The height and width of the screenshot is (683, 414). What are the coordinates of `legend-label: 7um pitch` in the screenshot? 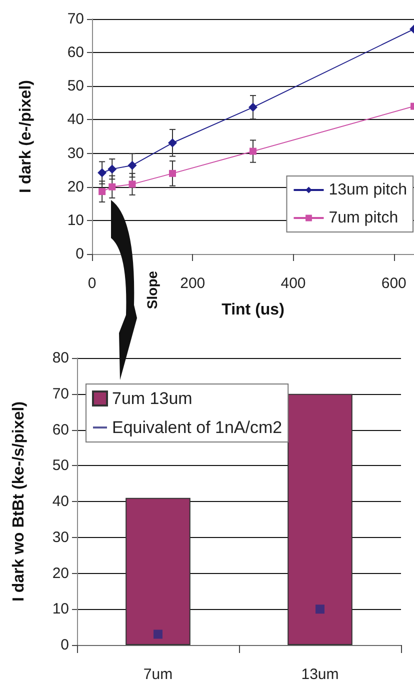 It's located at (363, 218).